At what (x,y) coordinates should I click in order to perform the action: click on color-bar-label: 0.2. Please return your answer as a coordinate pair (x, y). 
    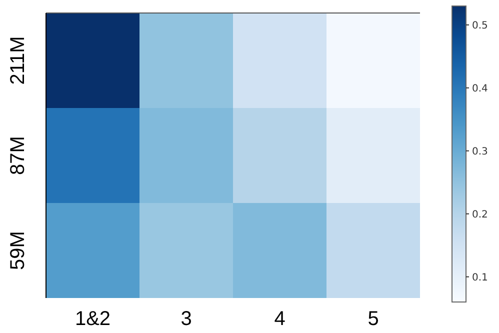
    Looking at the image, I should click on (480, 214).